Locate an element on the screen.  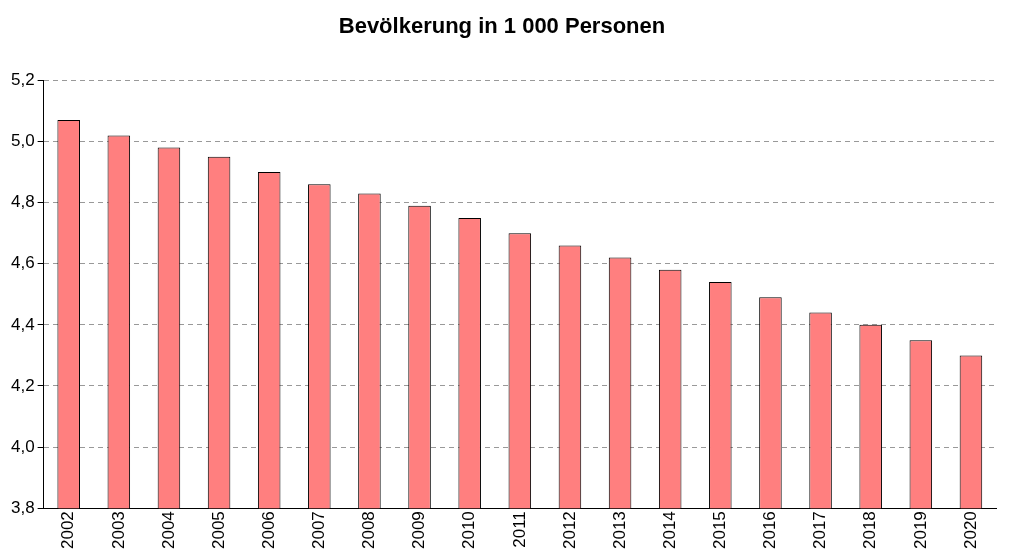
x-tick-label: 2018 is located at coordinates (870, 530).